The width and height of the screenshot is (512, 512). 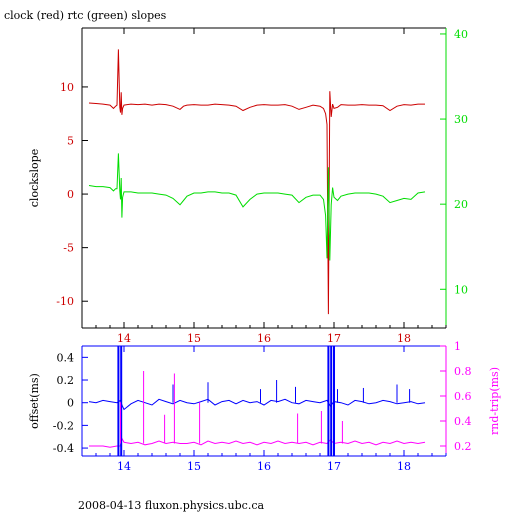 I want to click on y-tick-label: 0.4, so click(x=66, y=357).